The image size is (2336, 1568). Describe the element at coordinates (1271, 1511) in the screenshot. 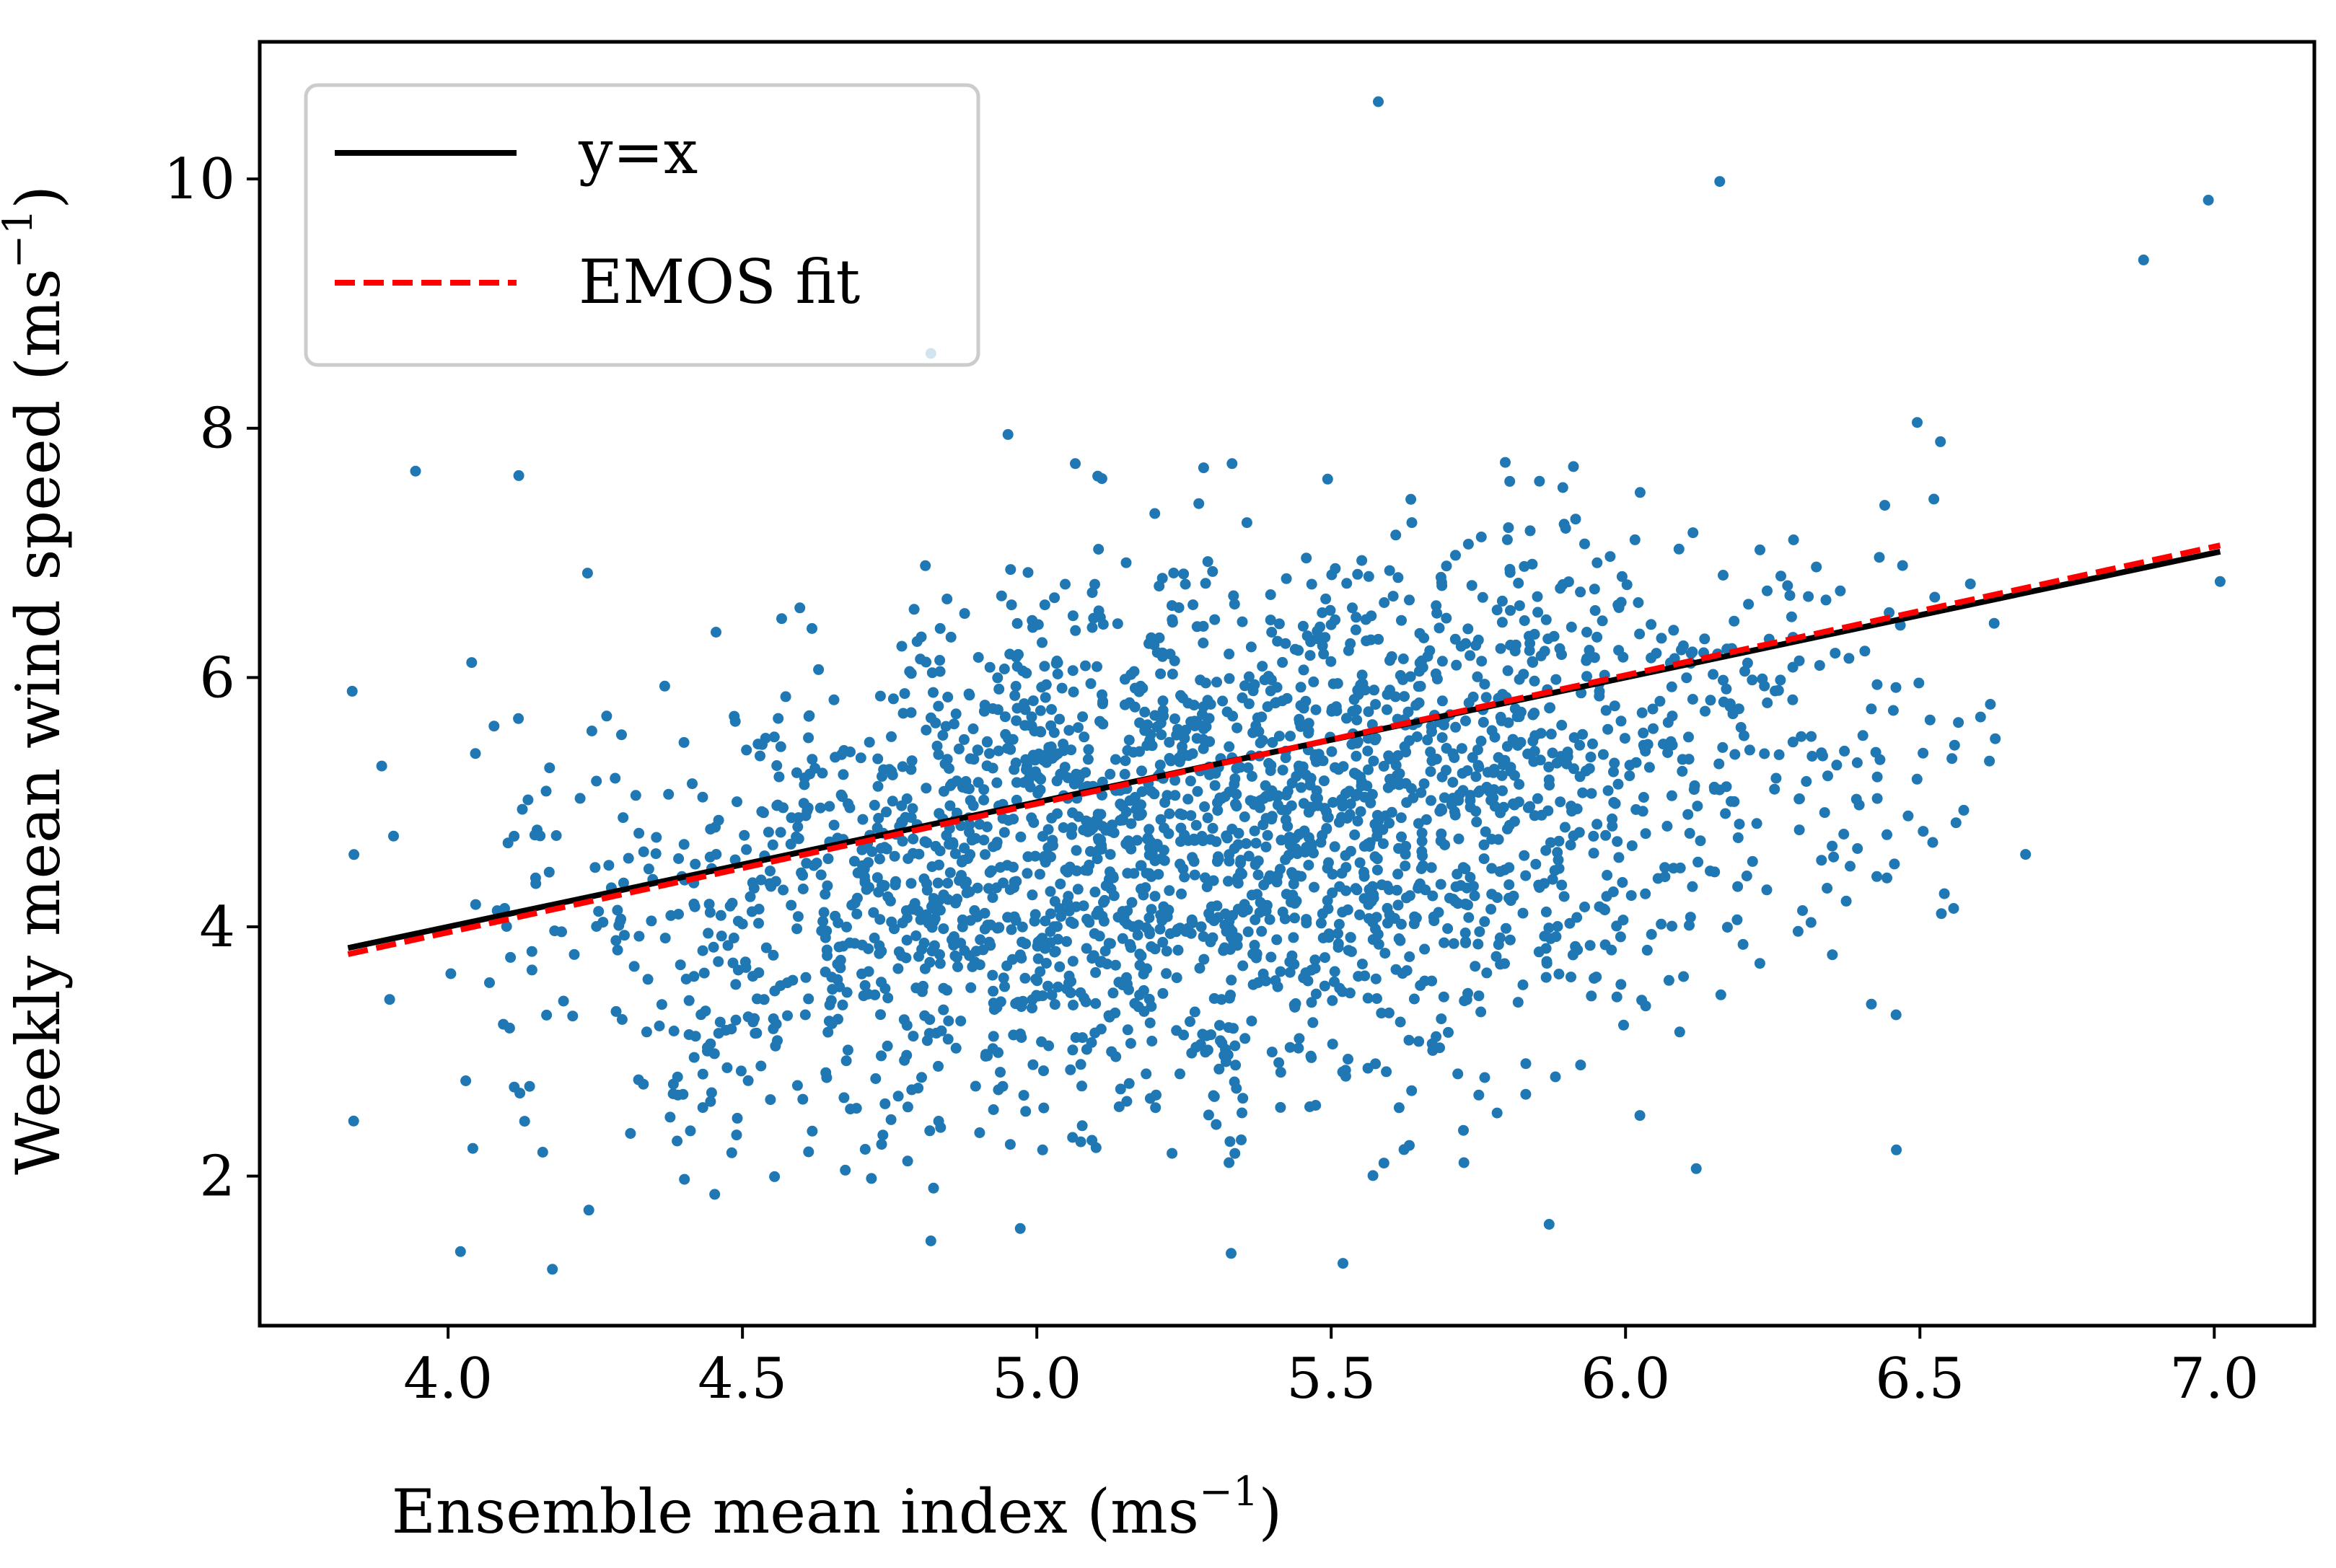

I see `x-axis-label-close: )` at that location.